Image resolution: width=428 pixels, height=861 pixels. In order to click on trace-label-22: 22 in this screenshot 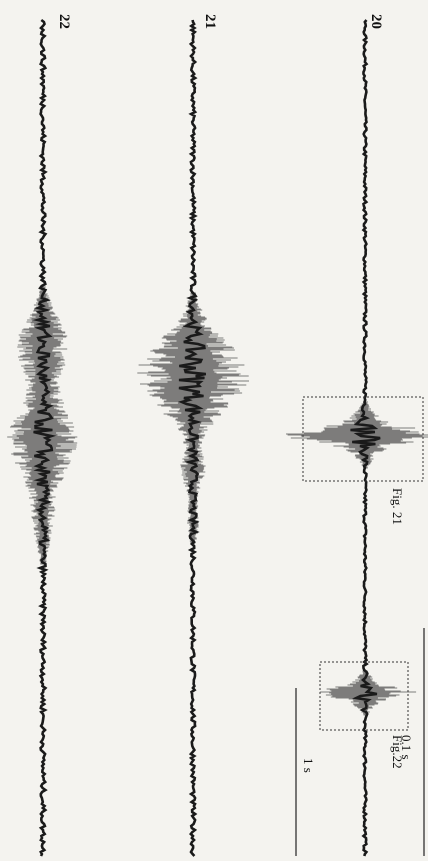, I will do `click(64, 21)`.